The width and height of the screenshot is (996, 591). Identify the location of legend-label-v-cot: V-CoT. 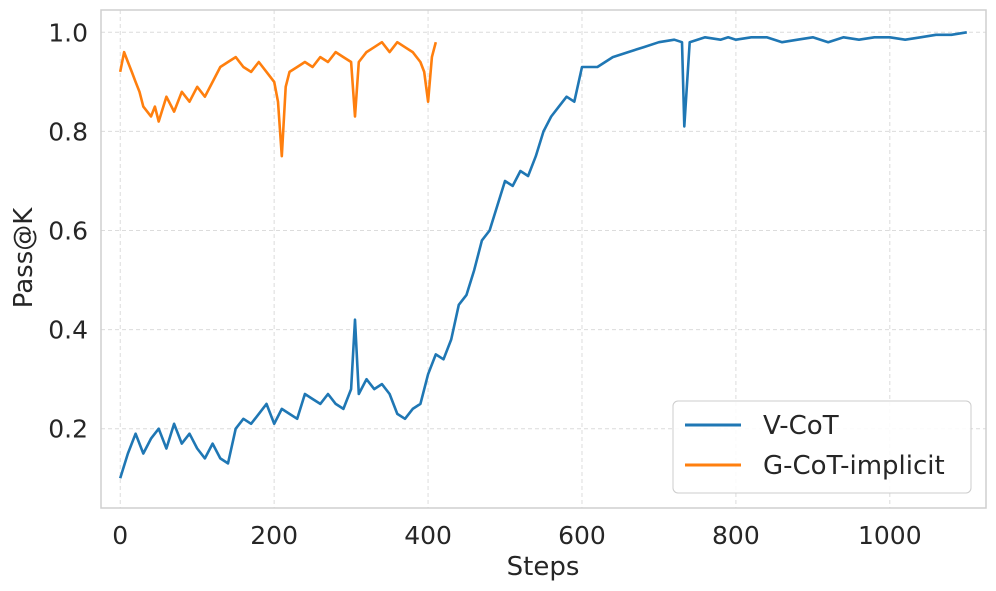
(801, 426).